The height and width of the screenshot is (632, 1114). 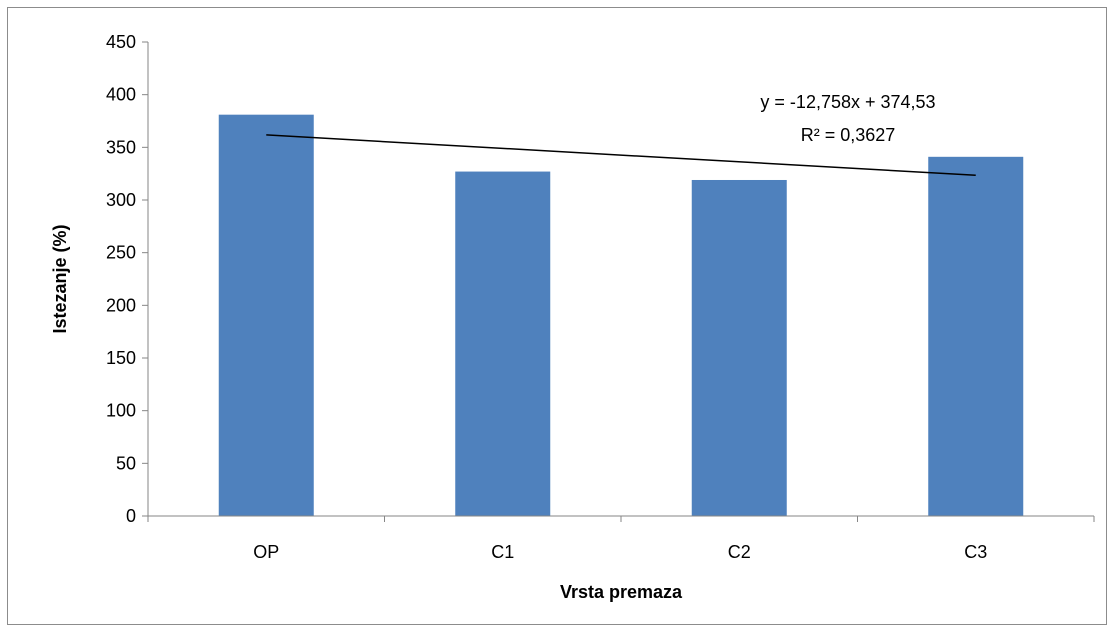 What do you see at coordinates (131, 516) in the screenshot?
I see `y-tick-label: 0` at bounding box center [131, 516].